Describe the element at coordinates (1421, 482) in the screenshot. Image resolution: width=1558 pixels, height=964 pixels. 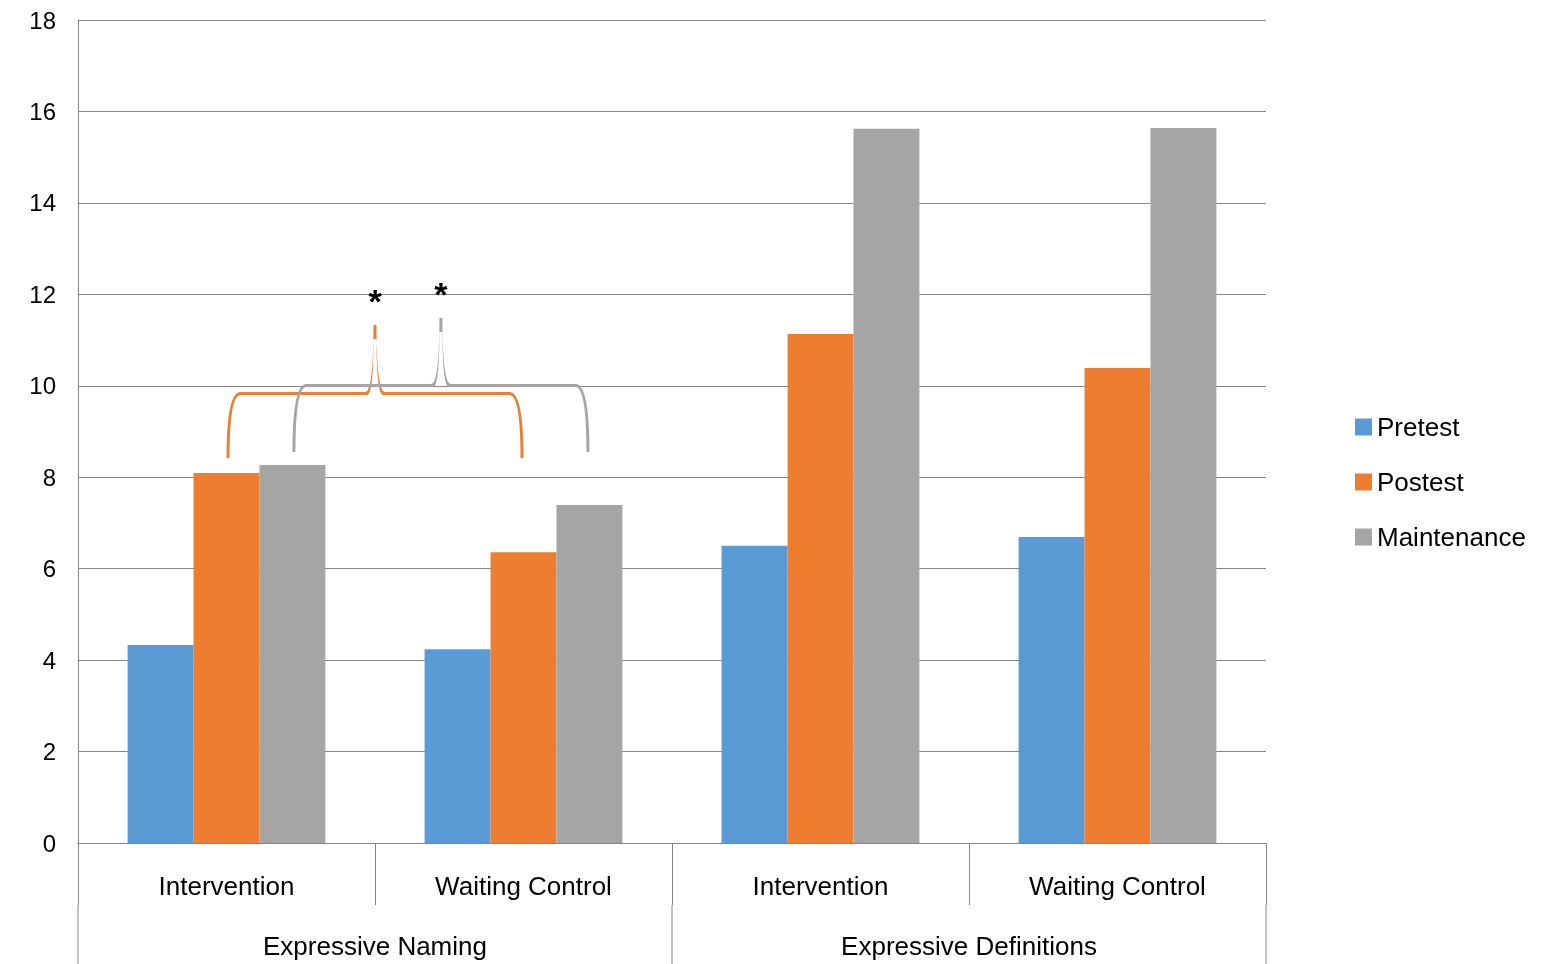
I see `legend-label: Postest` at that location.